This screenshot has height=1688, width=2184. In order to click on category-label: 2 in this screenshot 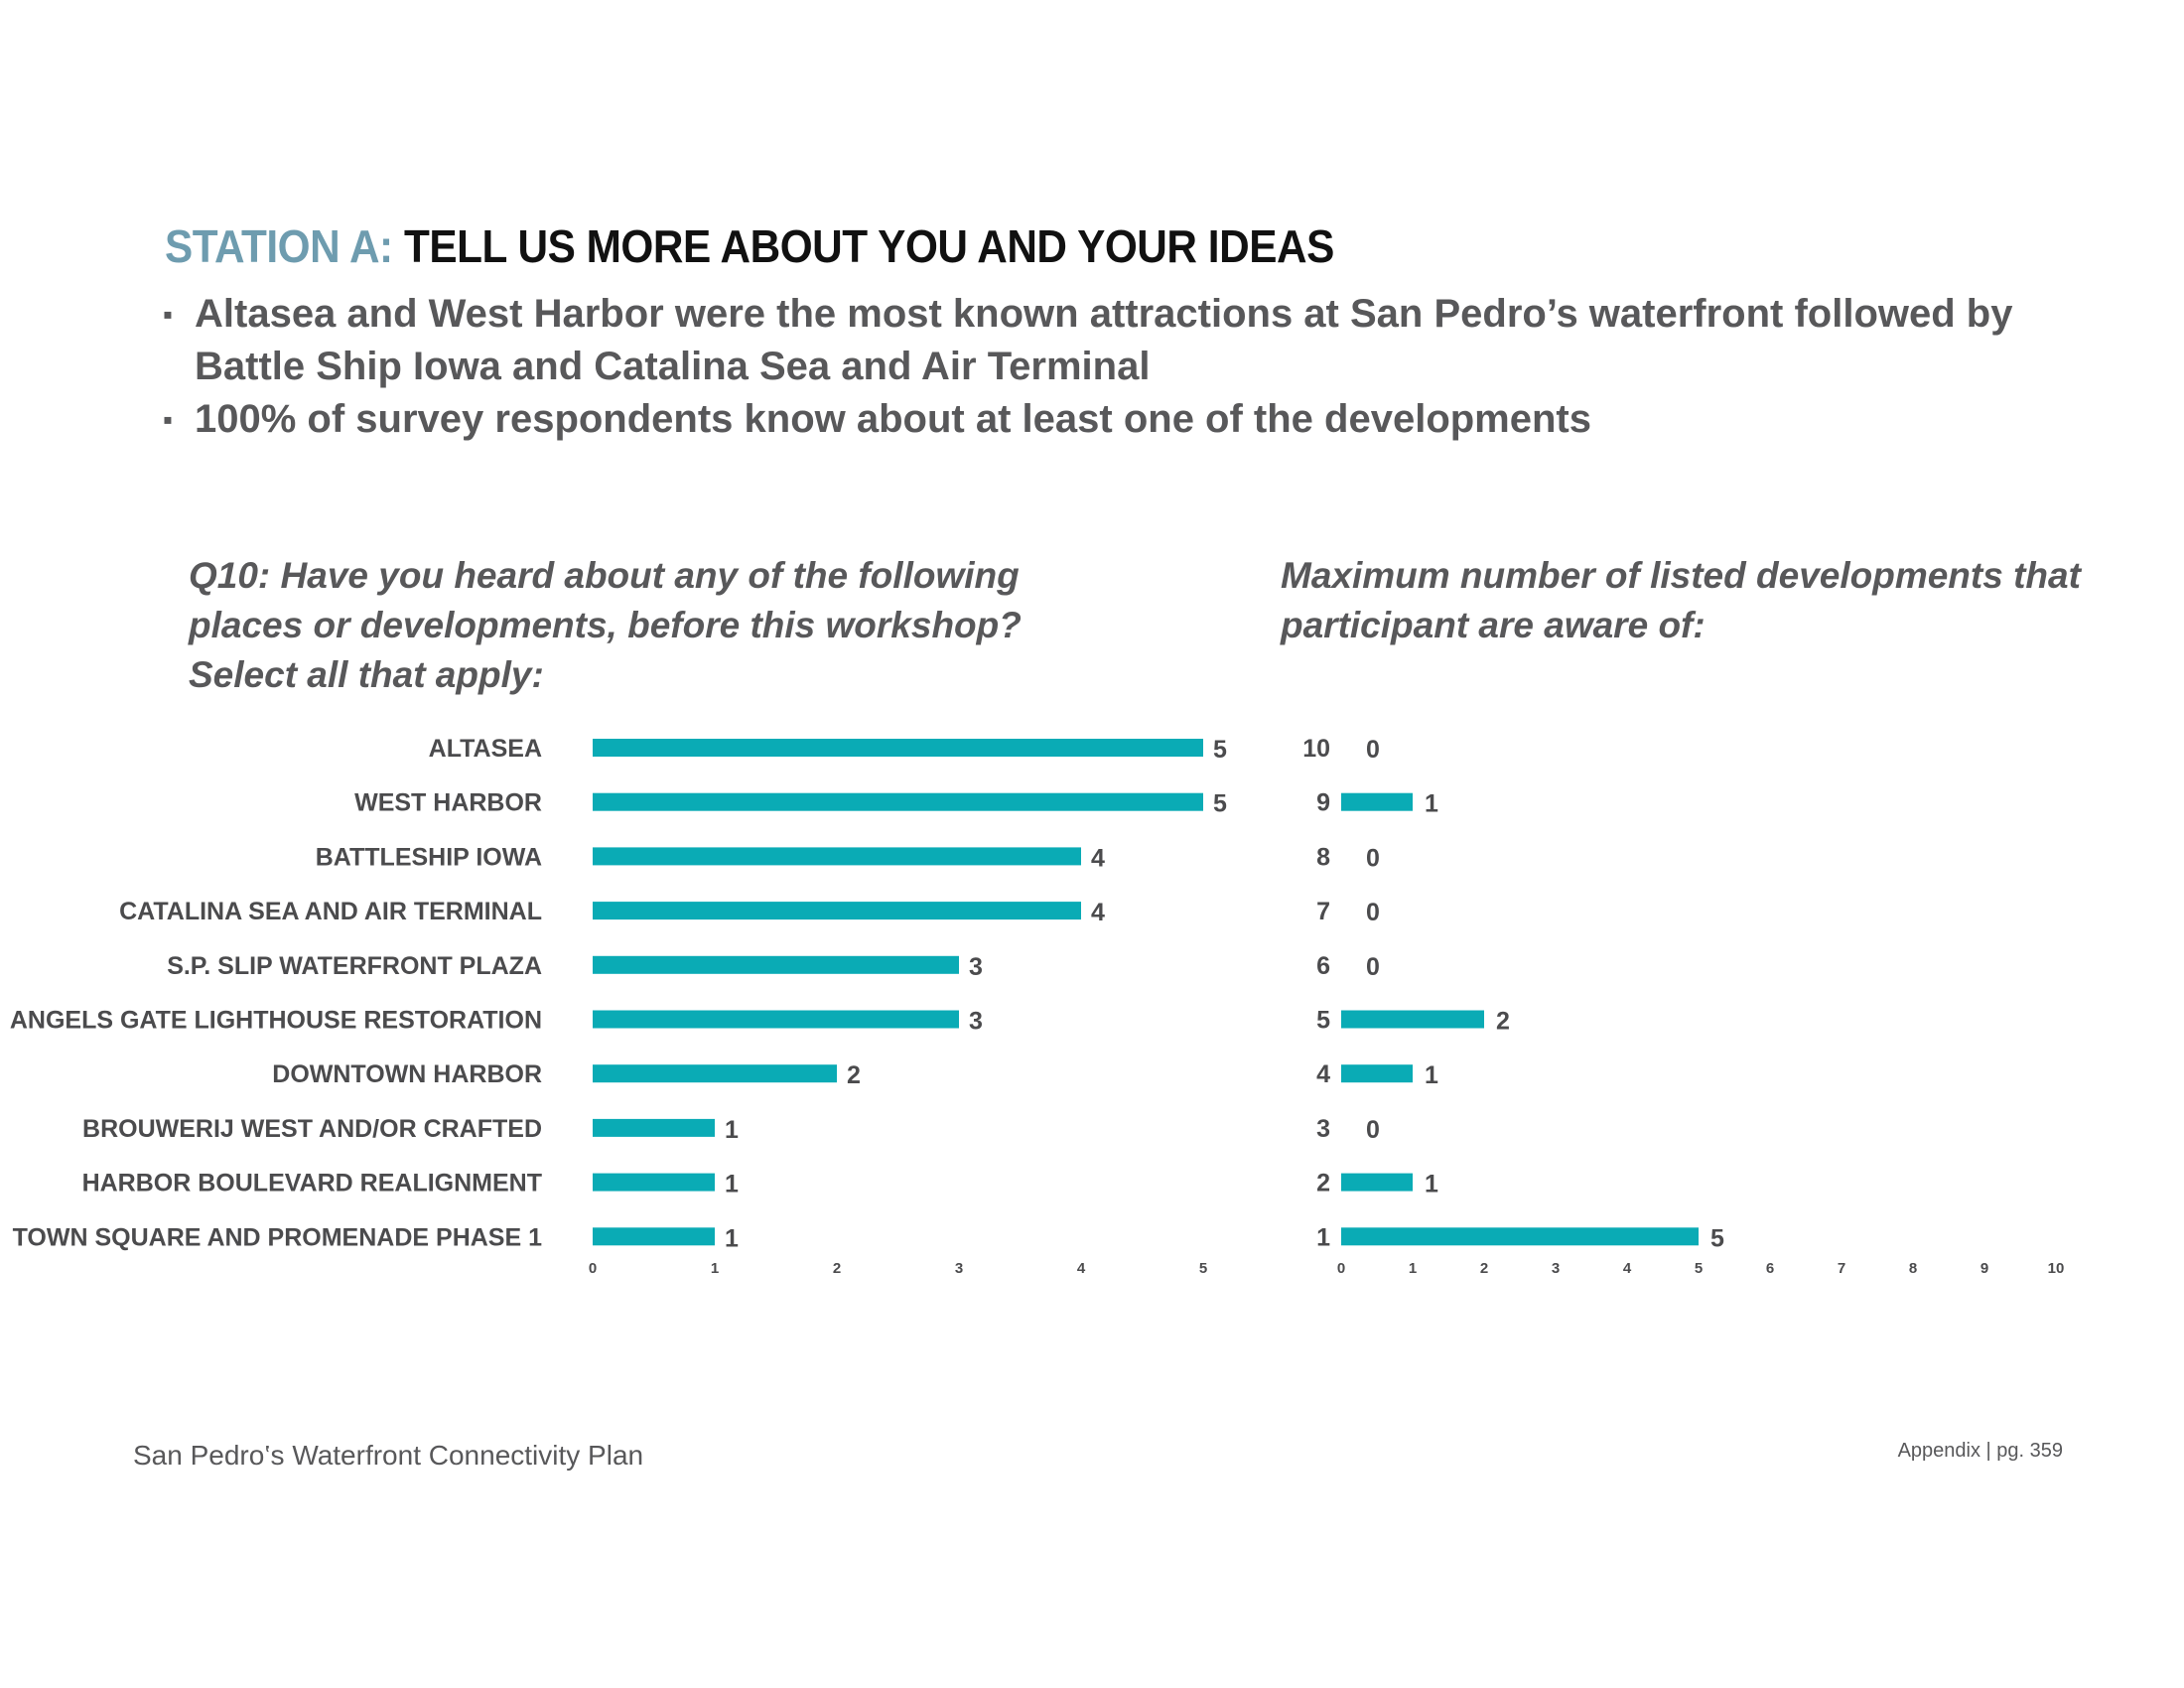, I will do `click(1323, 1183)`.